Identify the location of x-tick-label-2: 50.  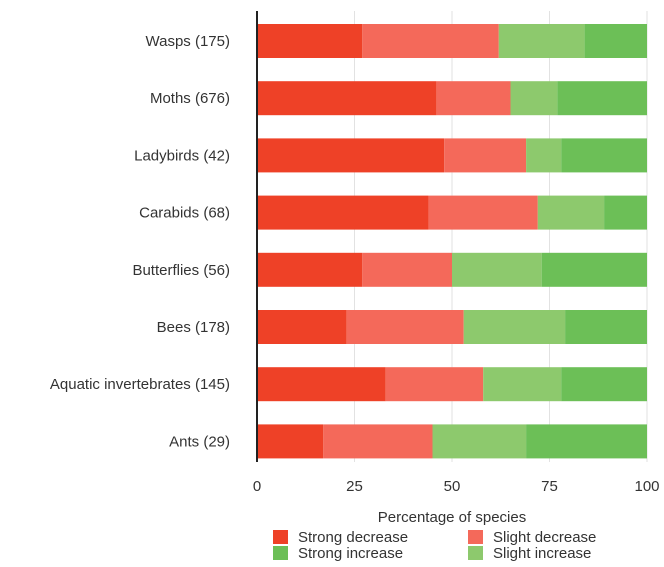
(452, 486).